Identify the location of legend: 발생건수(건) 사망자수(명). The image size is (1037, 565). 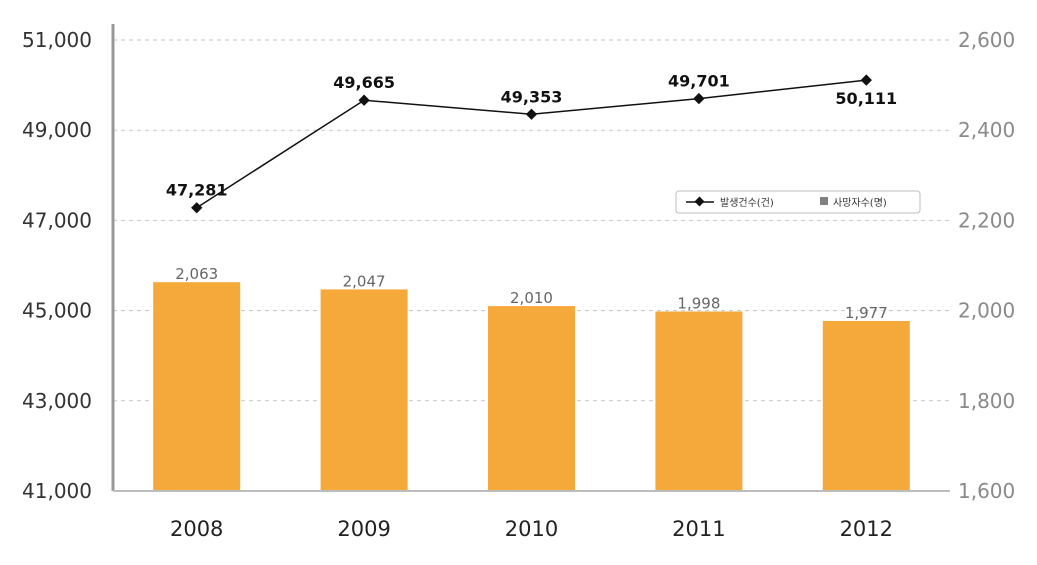
(798, 202).